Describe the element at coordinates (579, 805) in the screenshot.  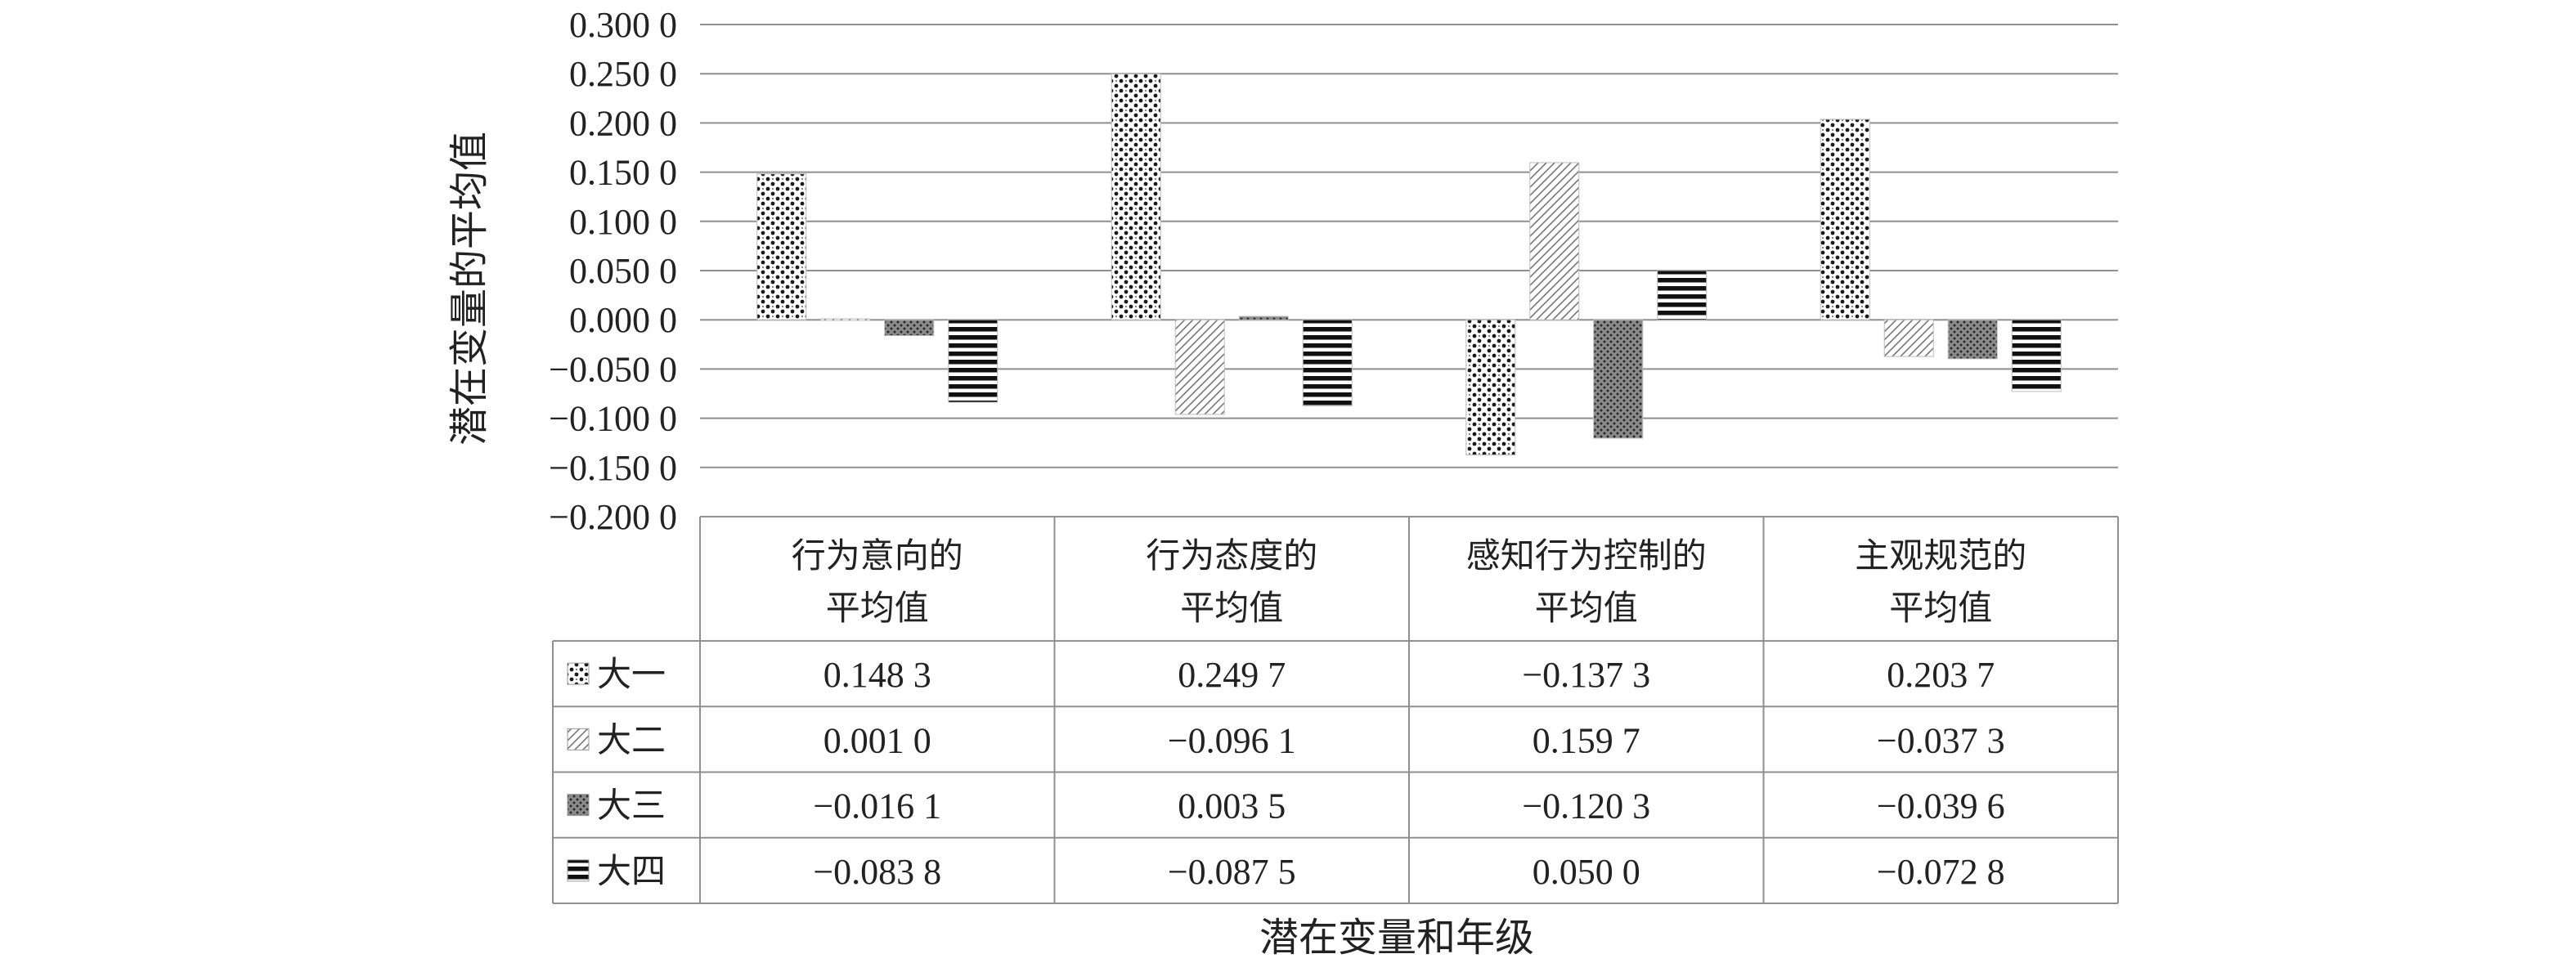
I see `legend-swatch-大三` at that location.